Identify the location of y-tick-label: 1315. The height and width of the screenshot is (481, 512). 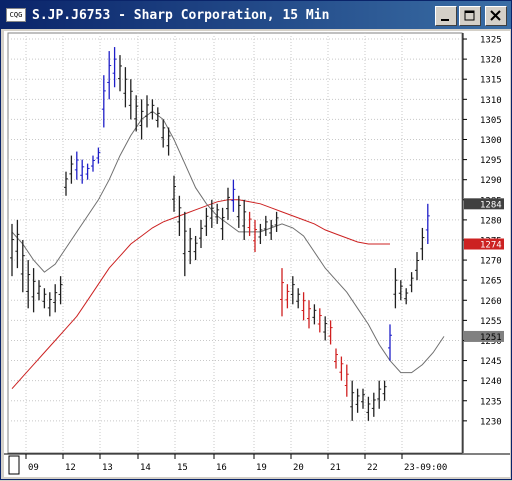
(491, 81).